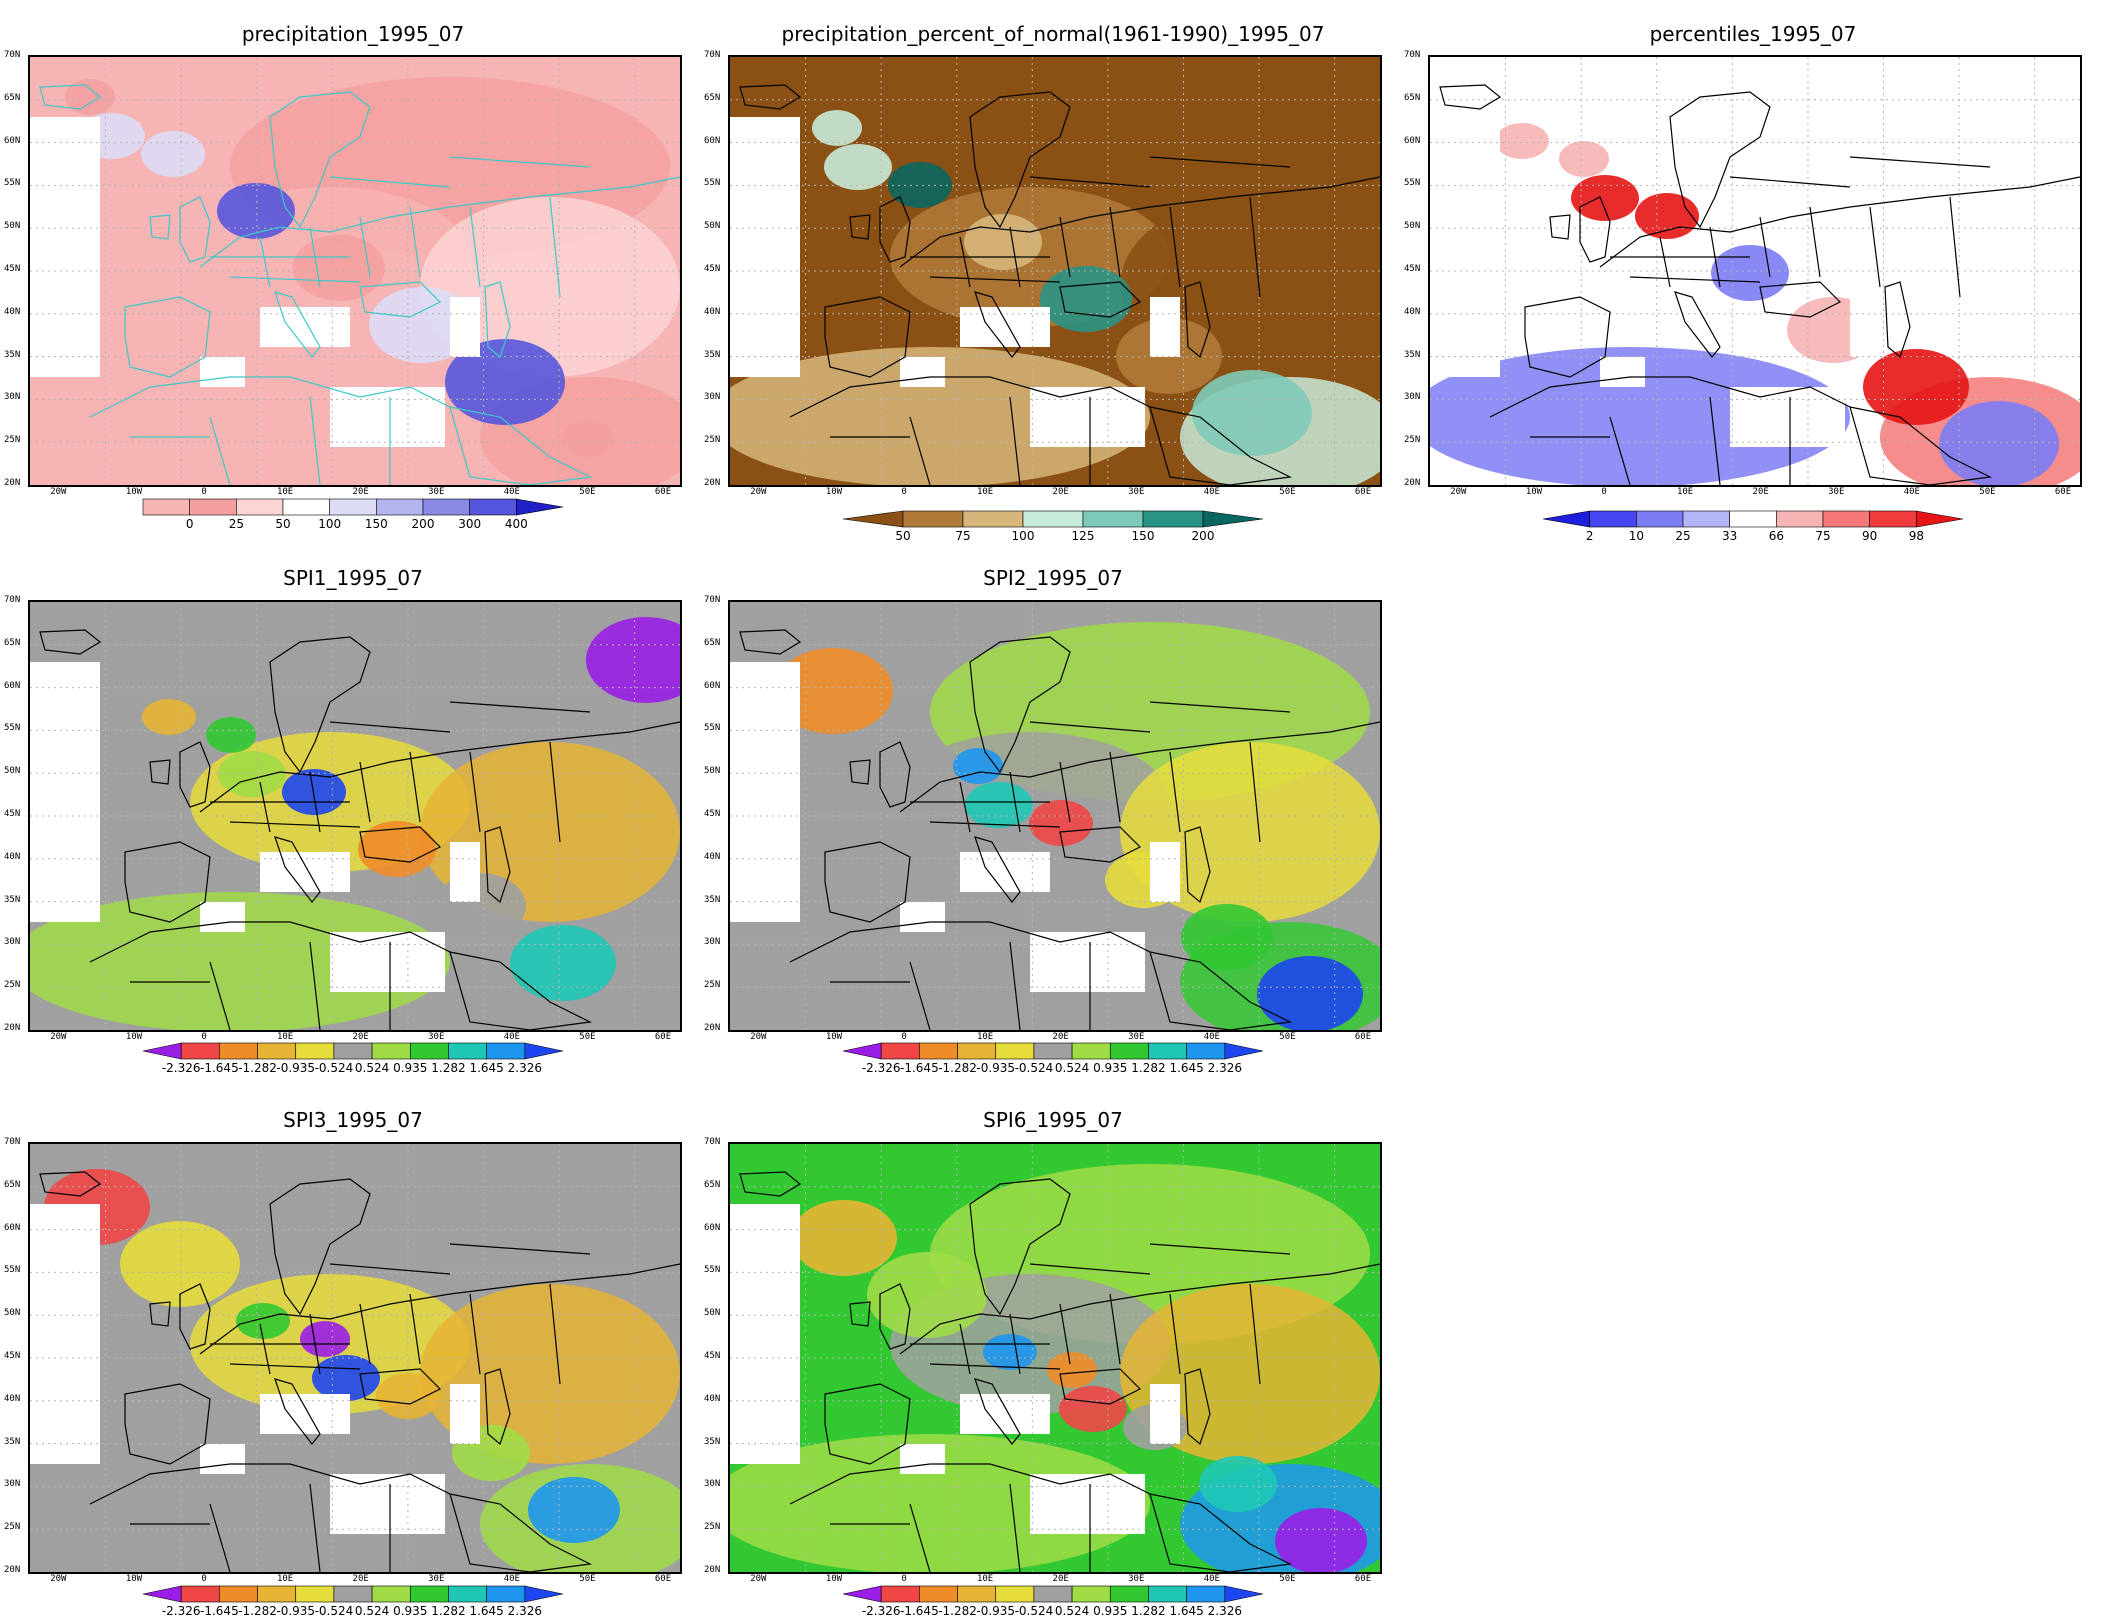  Describe the element at coordinates (1753, 519) in the screenshot. I see `colorbar` at that location.